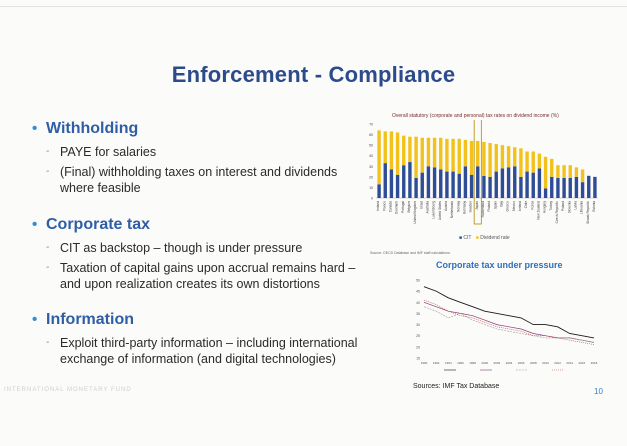 The image size is (627, 446). What do you see at coordinates (434, 210) in the screenshot?
I see `x-tick-label: Luxembourg` at bounding box center [434, 210].